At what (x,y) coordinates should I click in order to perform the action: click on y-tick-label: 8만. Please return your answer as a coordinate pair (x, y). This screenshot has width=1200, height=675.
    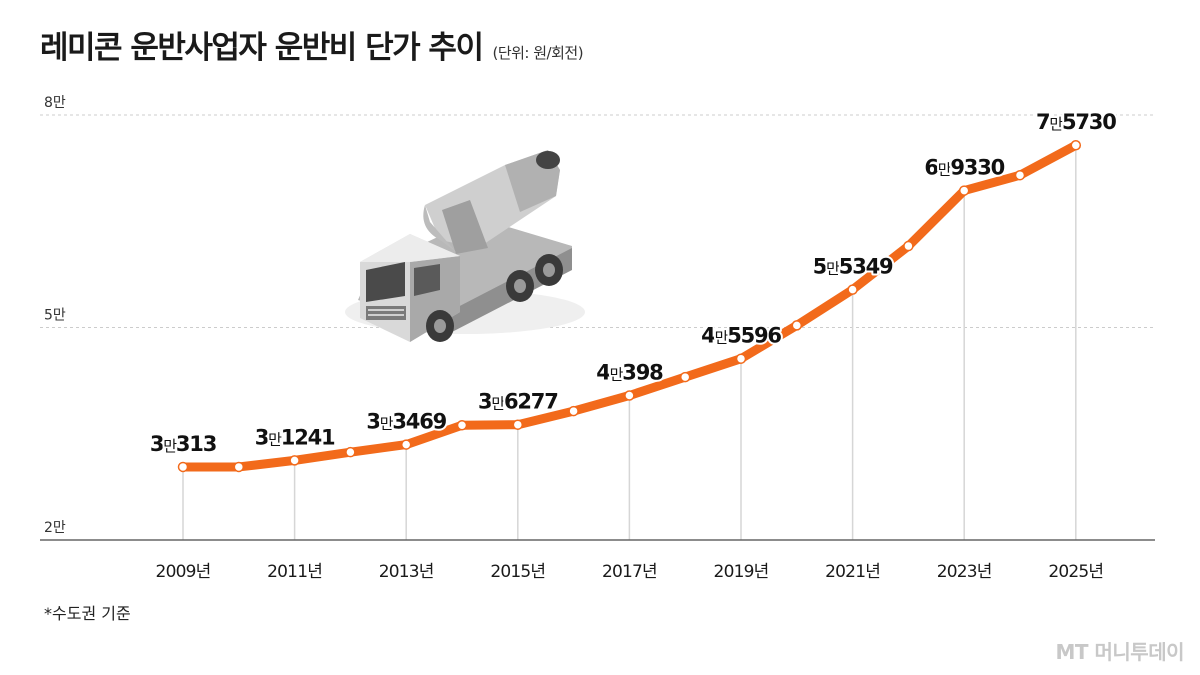
    Looking at the image, I should click on (55, 103).